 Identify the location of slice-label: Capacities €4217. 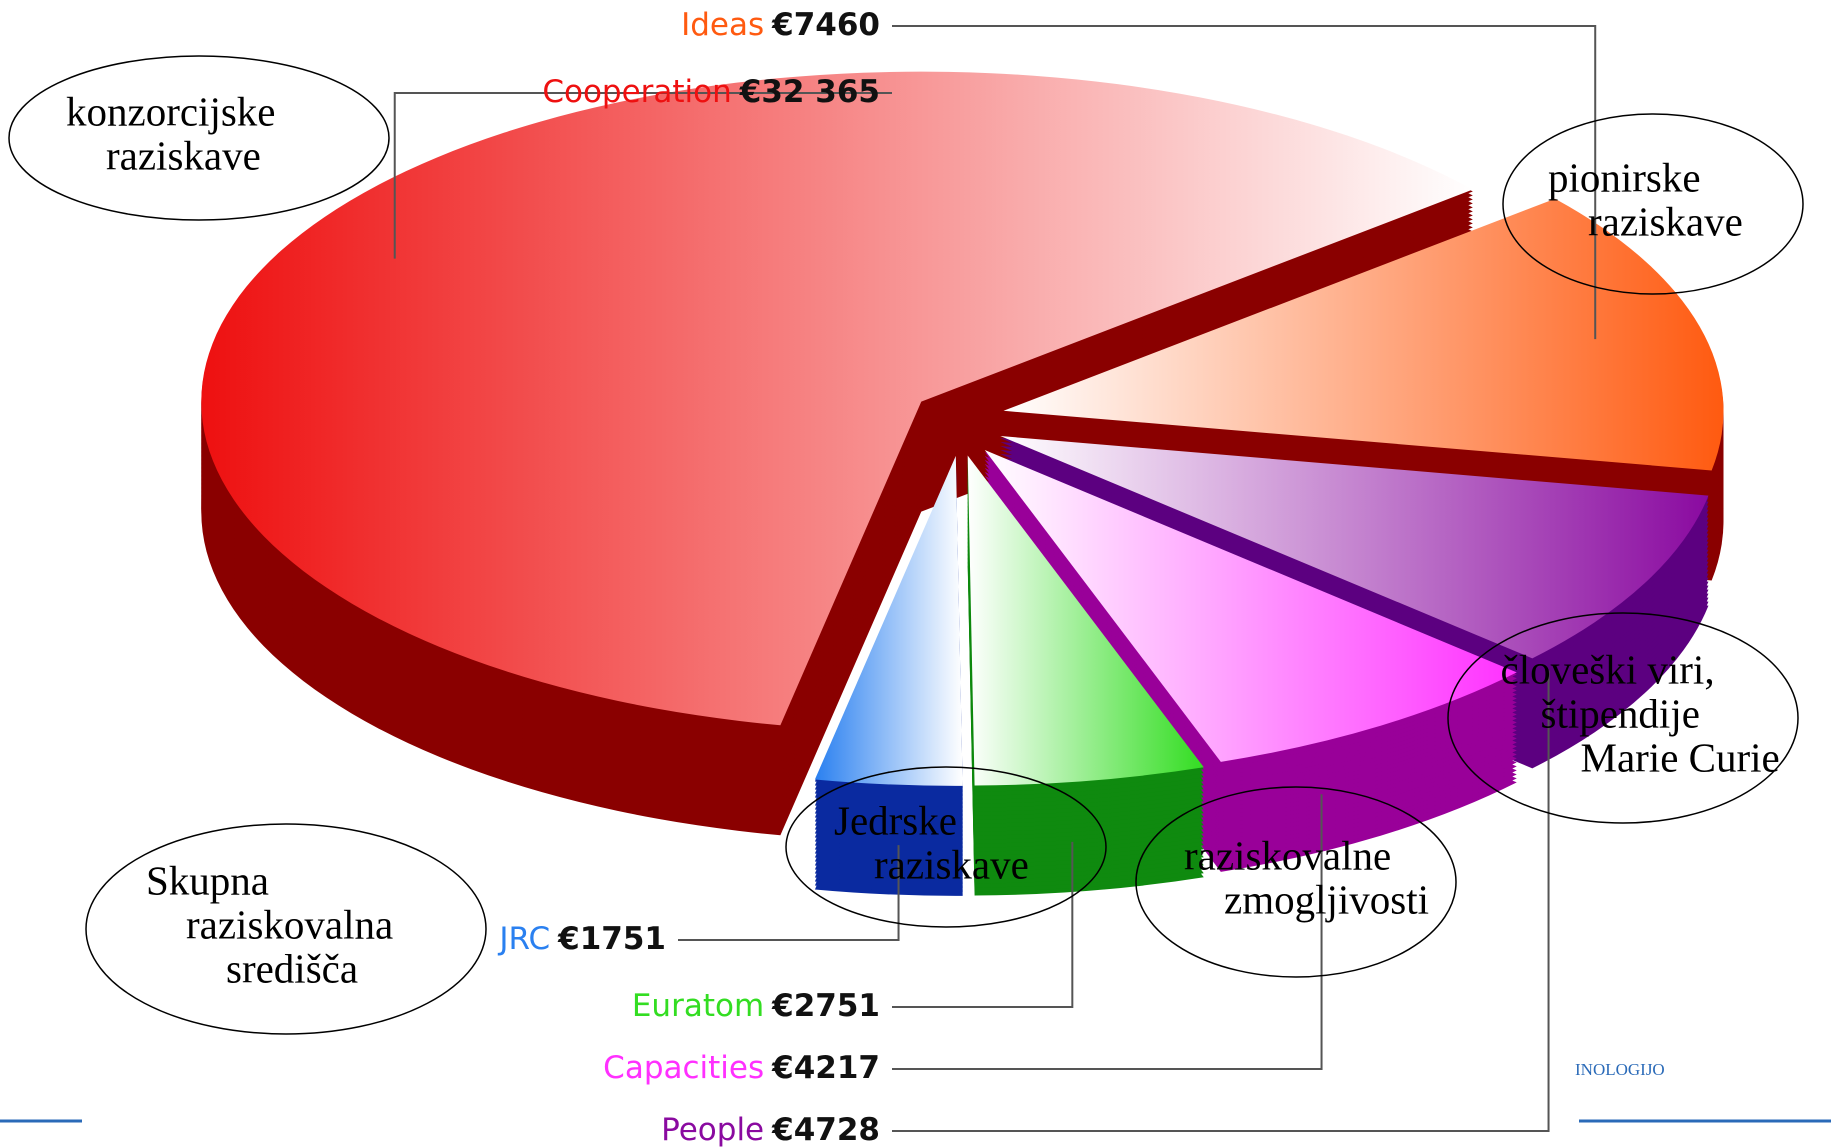
(741, 1068).